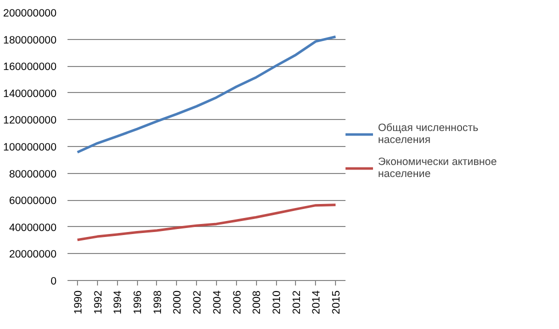 The height and width of the screenshot is (329, 559). What do you see at coordinates (138, 302) in the screenshot?
I see `x-tick-label: 1996` at bounding box center [138, 302].